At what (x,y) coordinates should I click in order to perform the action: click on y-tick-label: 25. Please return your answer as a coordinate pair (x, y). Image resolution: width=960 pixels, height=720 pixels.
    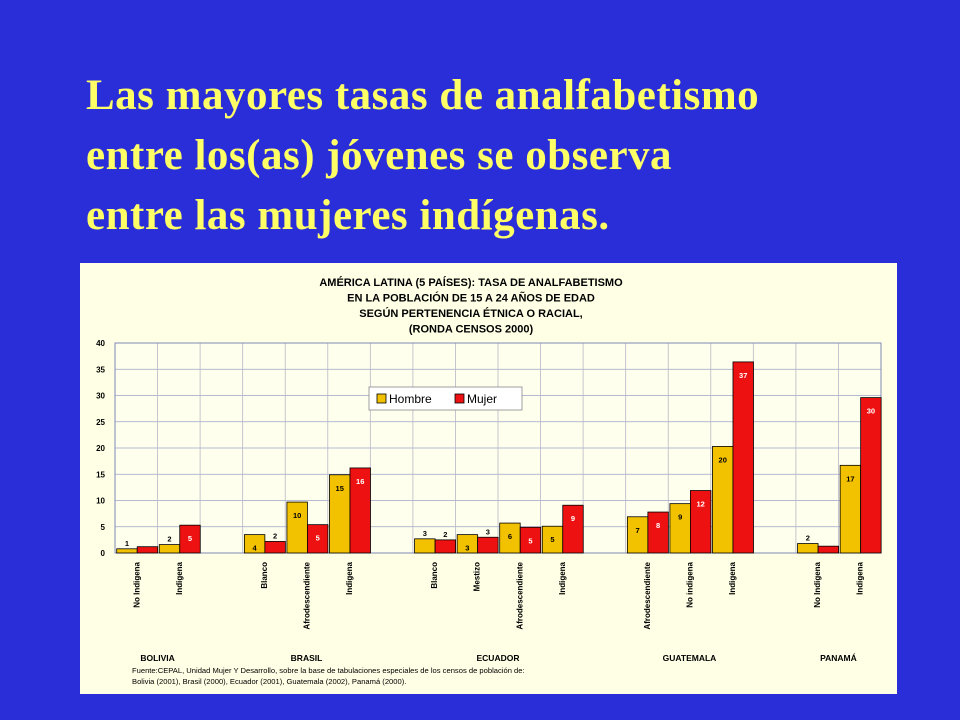
    Looking at the image, I should click on (100, 422).